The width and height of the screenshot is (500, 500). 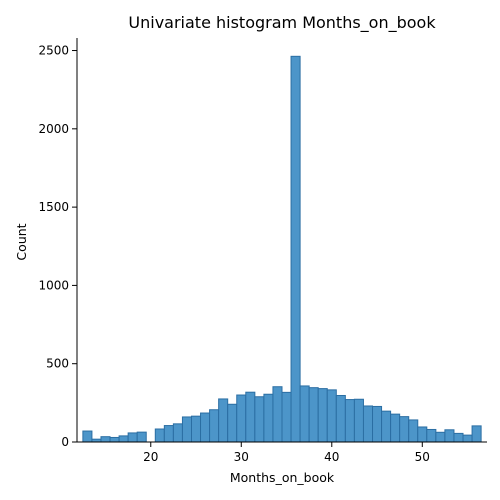 I want to click on x-tick-label: 50, so click(x=422, y=457).